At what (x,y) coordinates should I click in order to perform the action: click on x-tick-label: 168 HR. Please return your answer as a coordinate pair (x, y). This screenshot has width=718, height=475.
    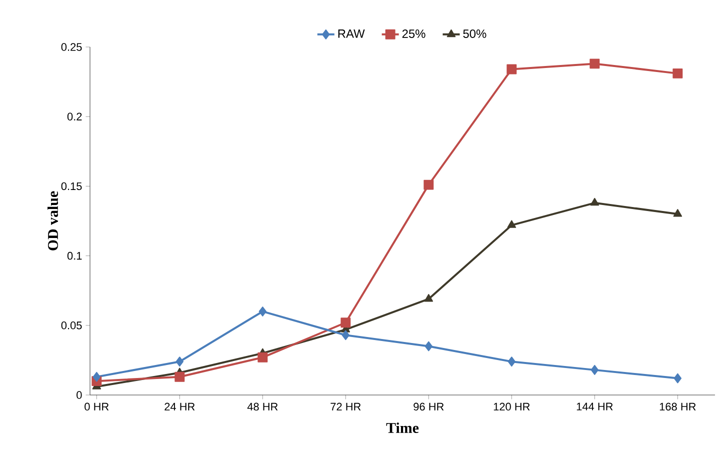
    Looking at the image, I should click on (678, 406).